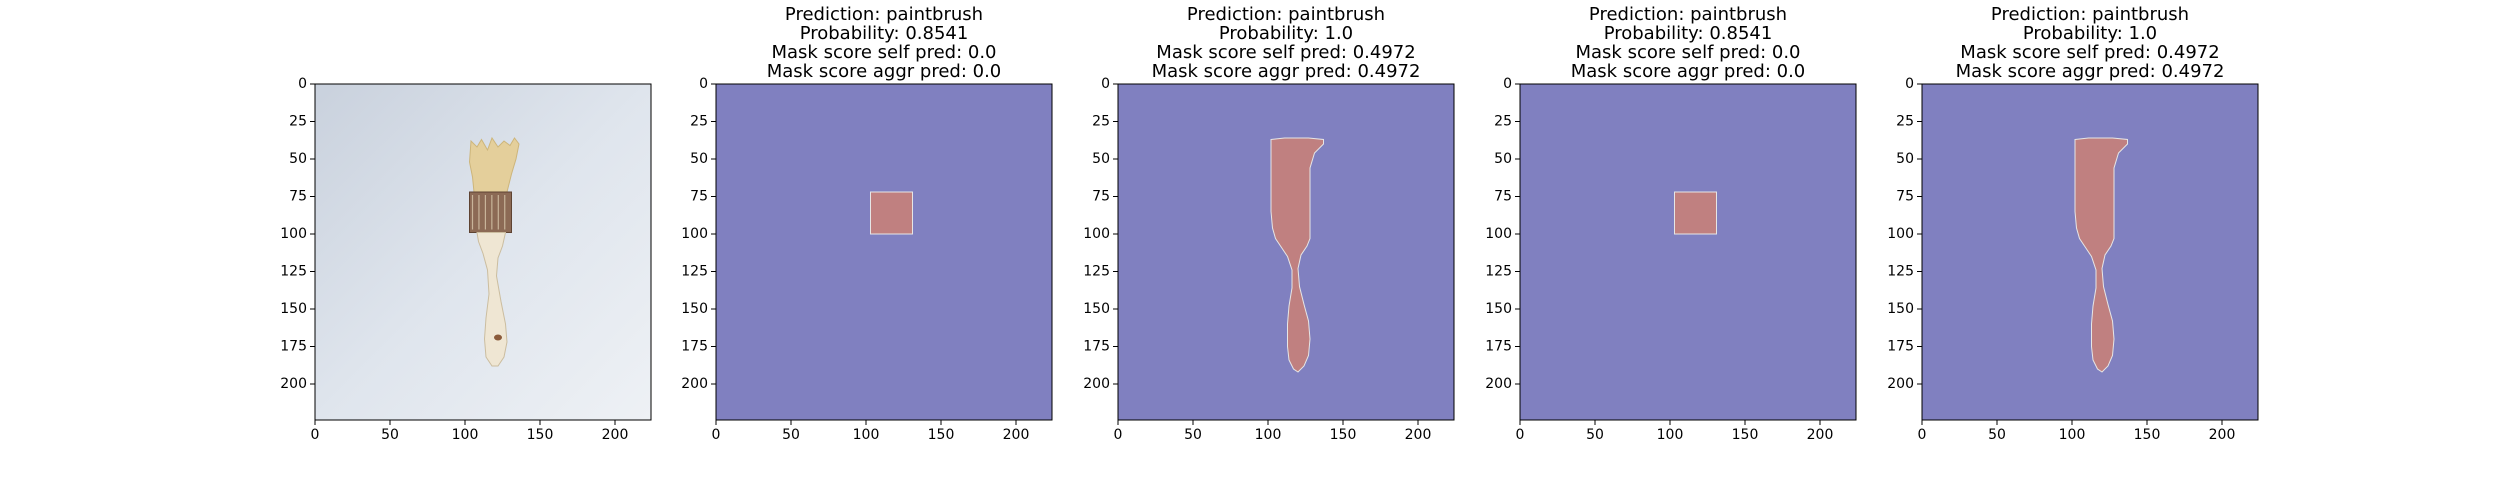 This screenshot has width=2500, height=500. Describe the element at coordinates (1687, 52) in the screenshot. I see `panel-title-line: Mask score self pred: 0.0` at that location.